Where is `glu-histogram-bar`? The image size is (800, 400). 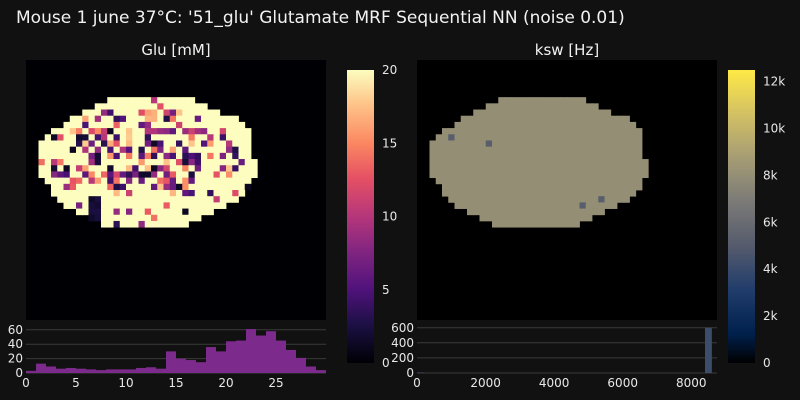 glu-histogram-bar is located at coordinates (71, 370).